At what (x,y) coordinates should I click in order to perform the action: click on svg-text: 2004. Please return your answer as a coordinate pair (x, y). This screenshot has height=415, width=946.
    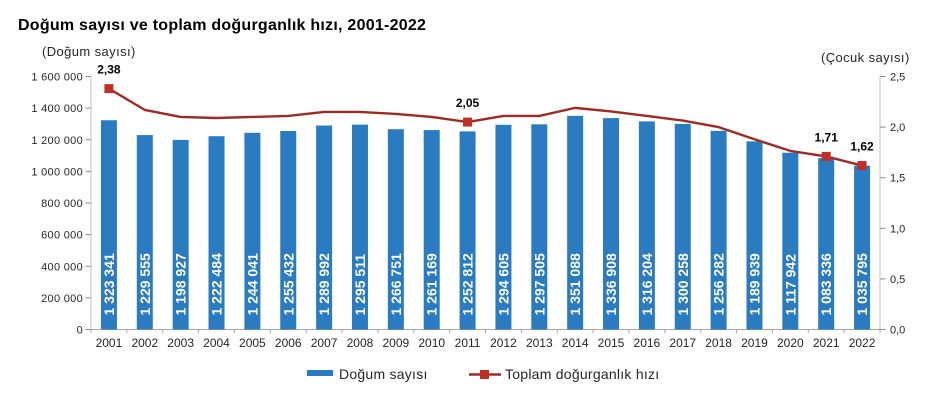
    Looking at the image, I should click on (216, 343).